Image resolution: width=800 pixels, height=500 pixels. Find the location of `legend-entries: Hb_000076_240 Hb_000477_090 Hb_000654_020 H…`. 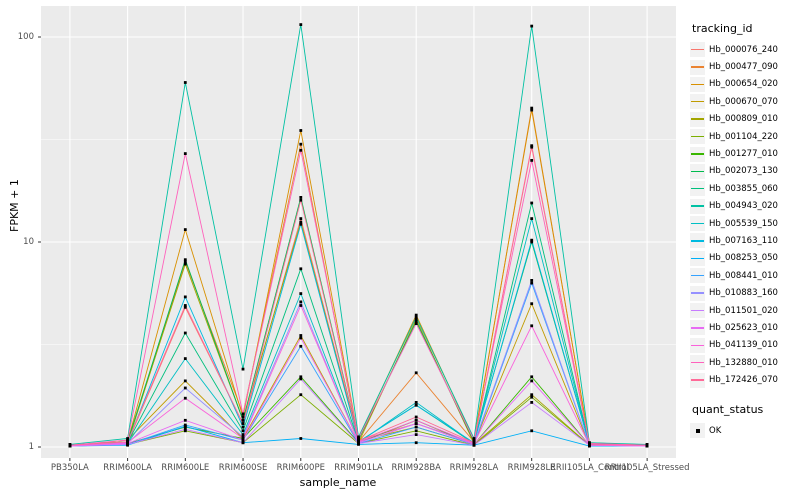

legend-entries: Hb_000076_240 Hb_000477_090 Hb_000654_020 H… is located at coordinates (745, 215).